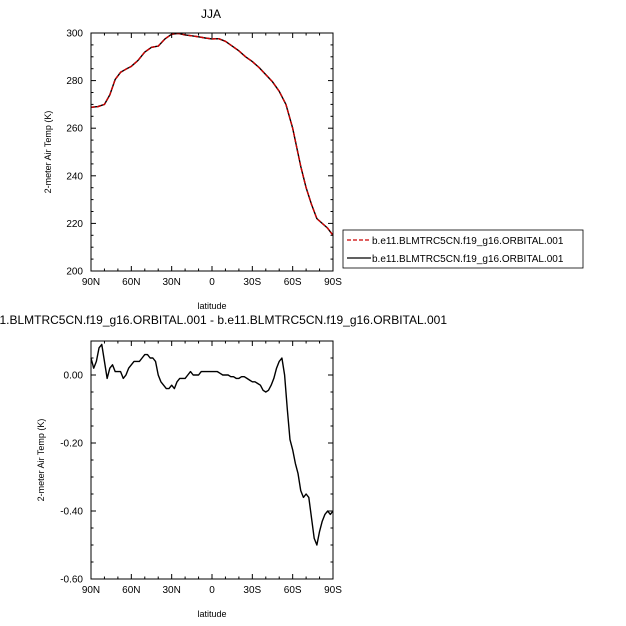 This screenshot has width=626, height=626. I want to click on legend-label-series-1: b.e11.BLMTRC5CN.f19_g16.ORBITAL.001, so click(468, 241).